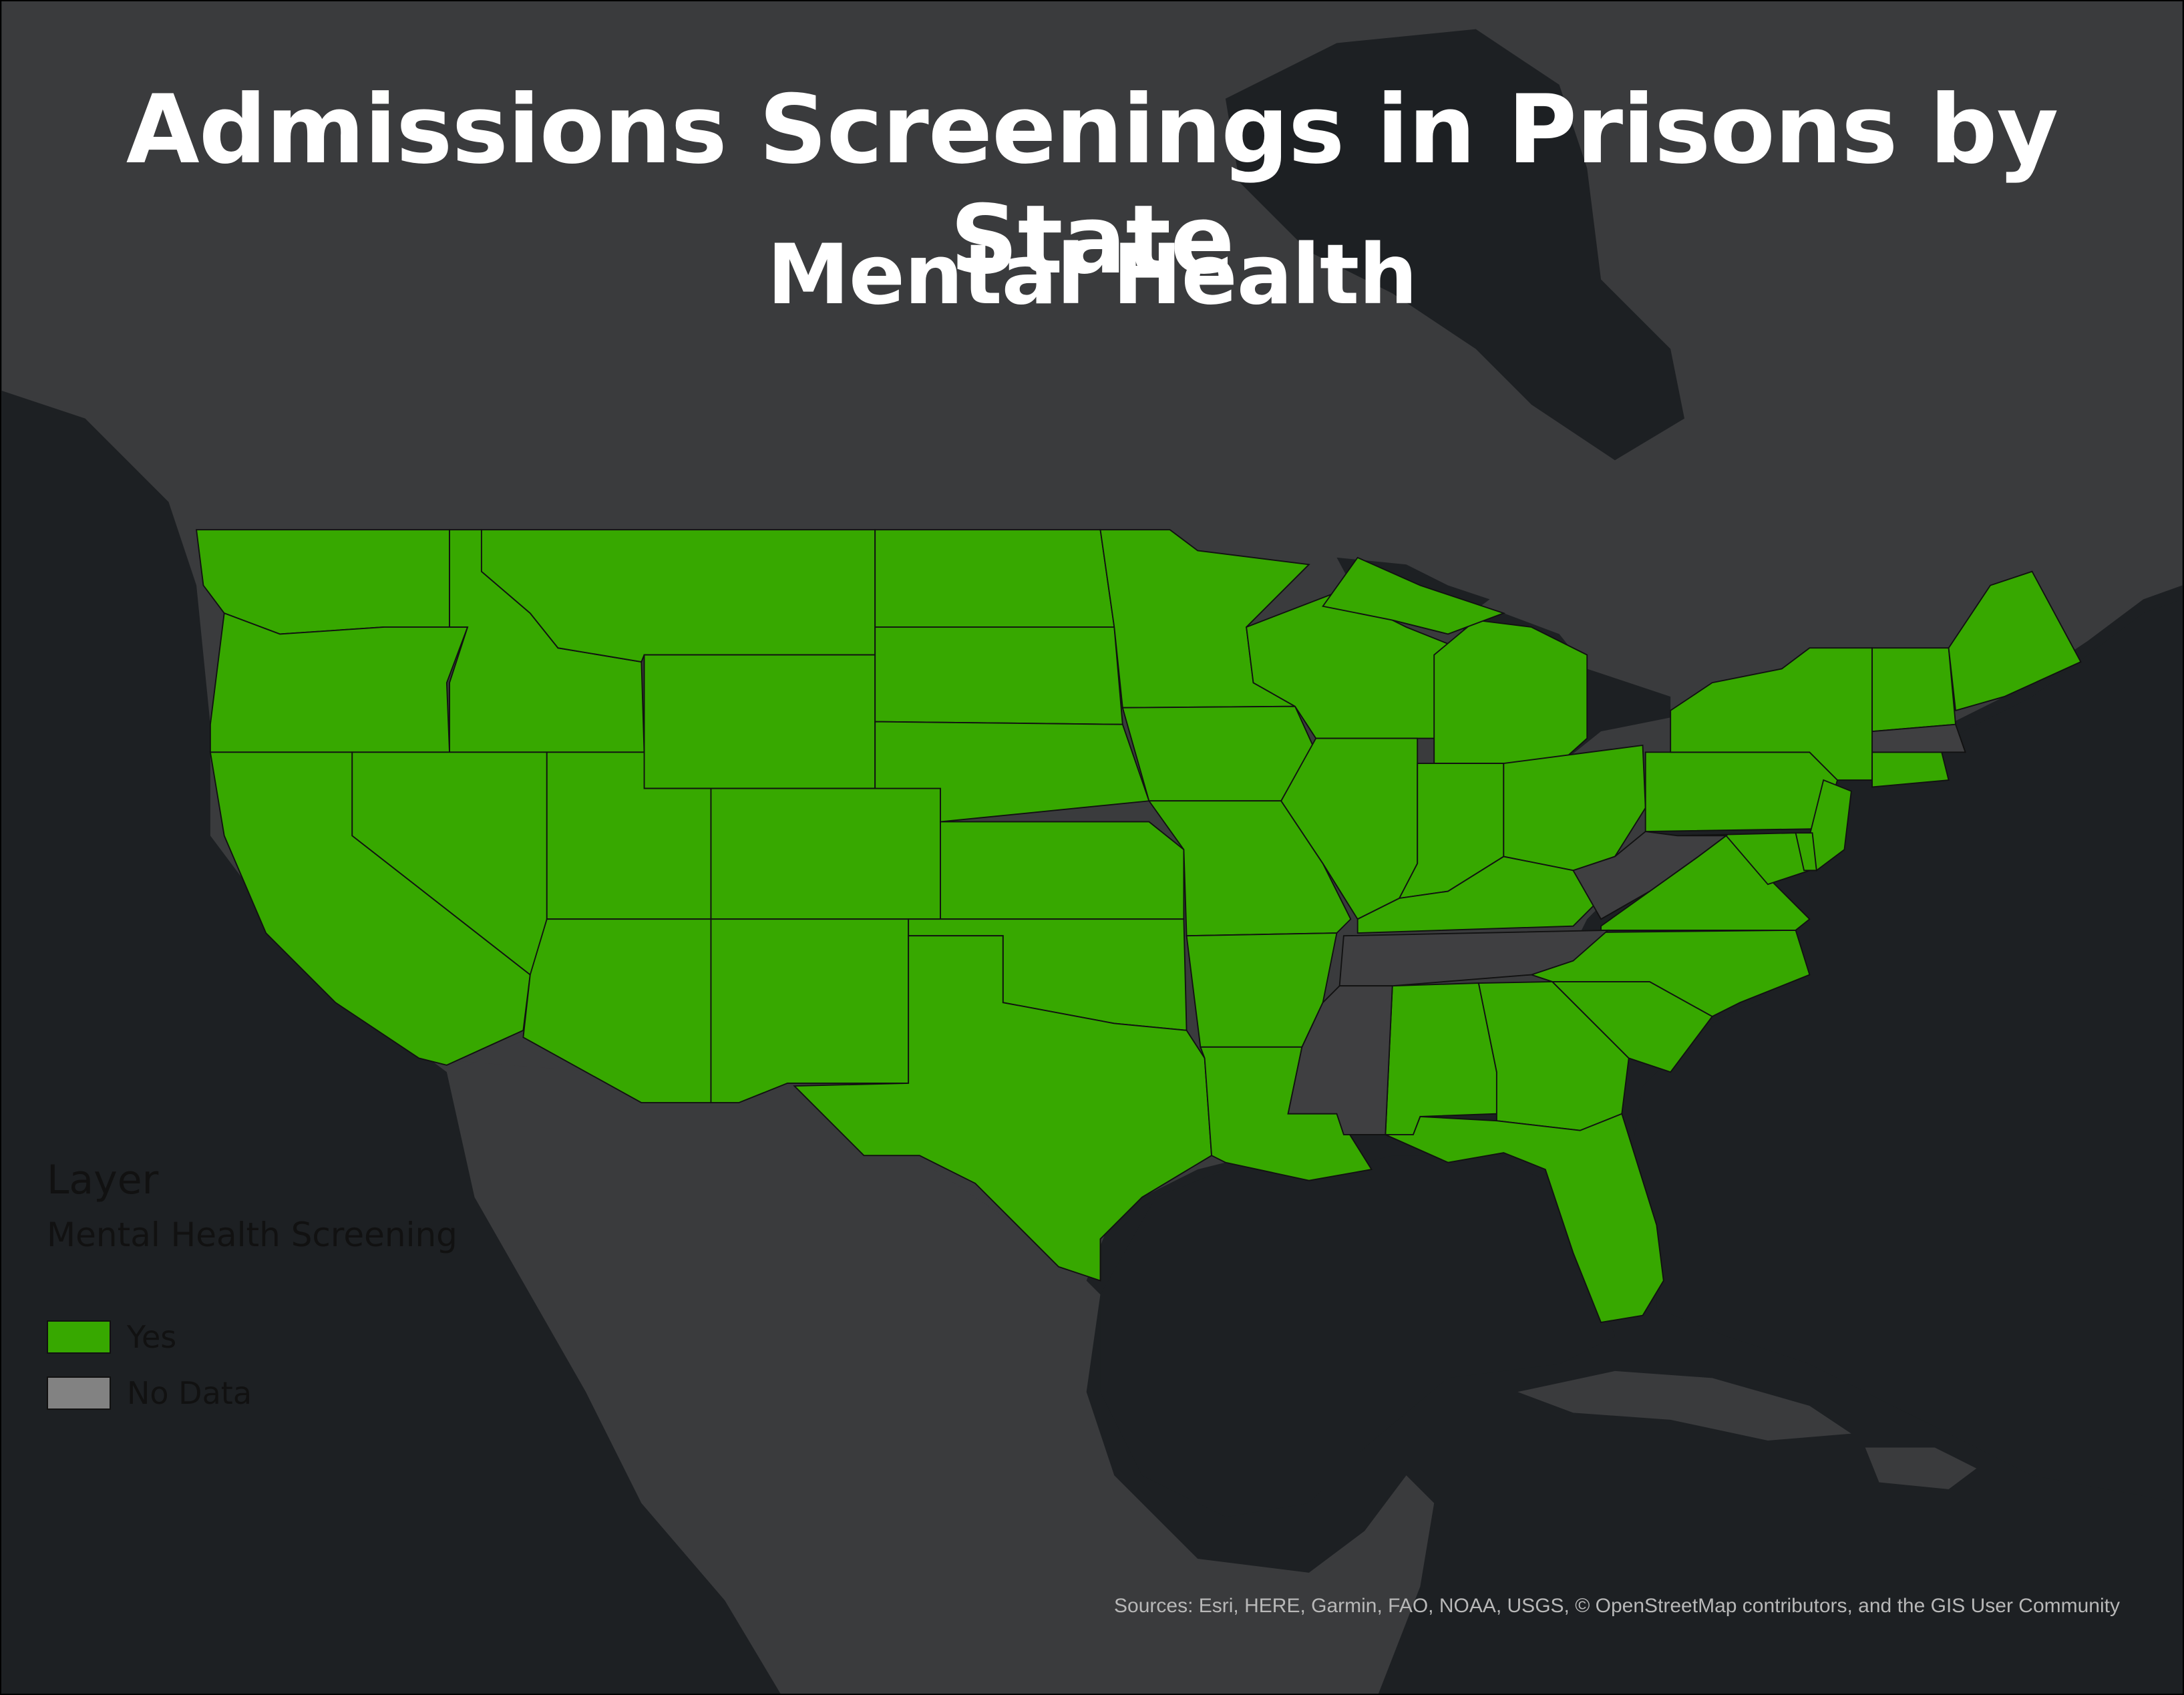 The height and width of the screenshot is (1695, 2184). I want to click on state-oregon, so click(339, 682).